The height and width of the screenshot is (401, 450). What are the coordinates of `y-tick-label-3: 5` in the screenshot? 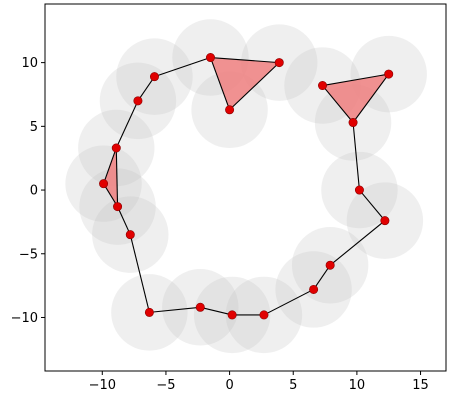 It's located at (34, 127).